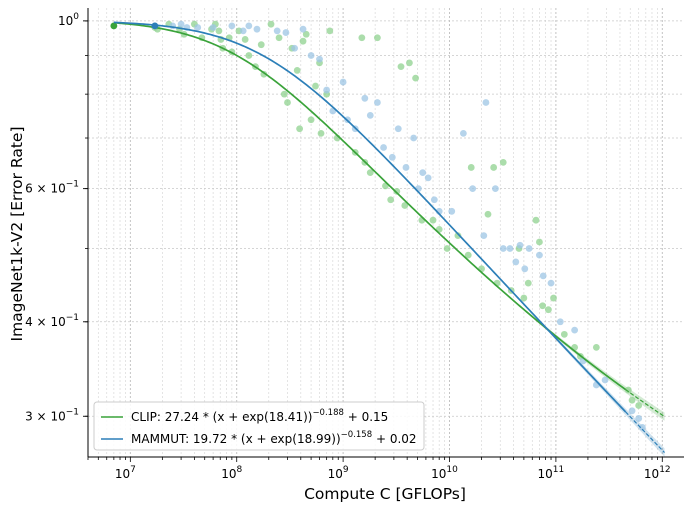 The height and width of the screenshot is (510, 692). What do you see at coordinates (444, 473) in the screenshot?
I see `x-tick-label: 10¹⁰` at bounding box center [444, 473].